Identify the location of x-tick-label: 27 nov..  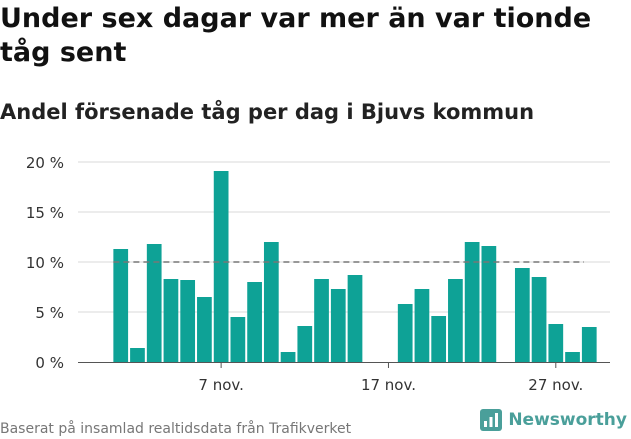
(555, 385).